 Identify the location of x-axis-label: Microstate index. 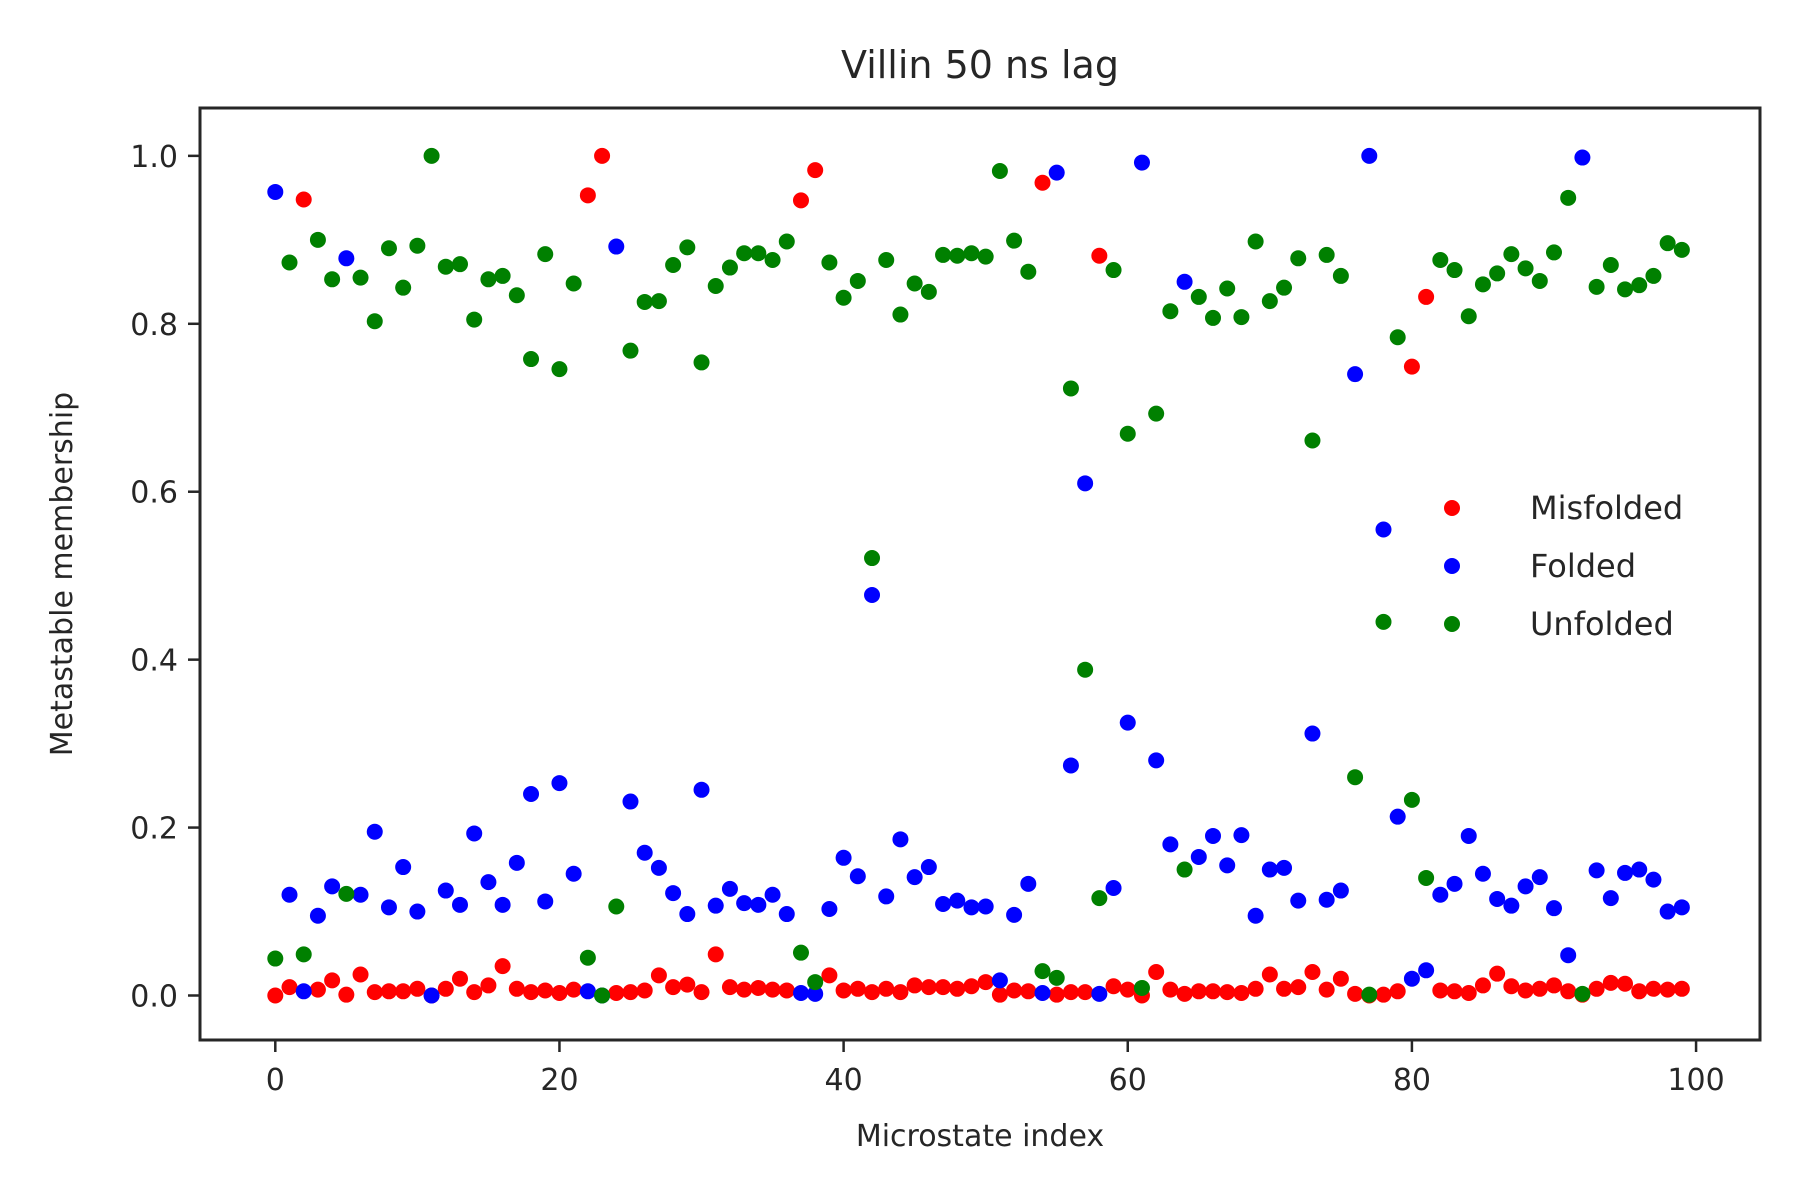
(980, 1136).